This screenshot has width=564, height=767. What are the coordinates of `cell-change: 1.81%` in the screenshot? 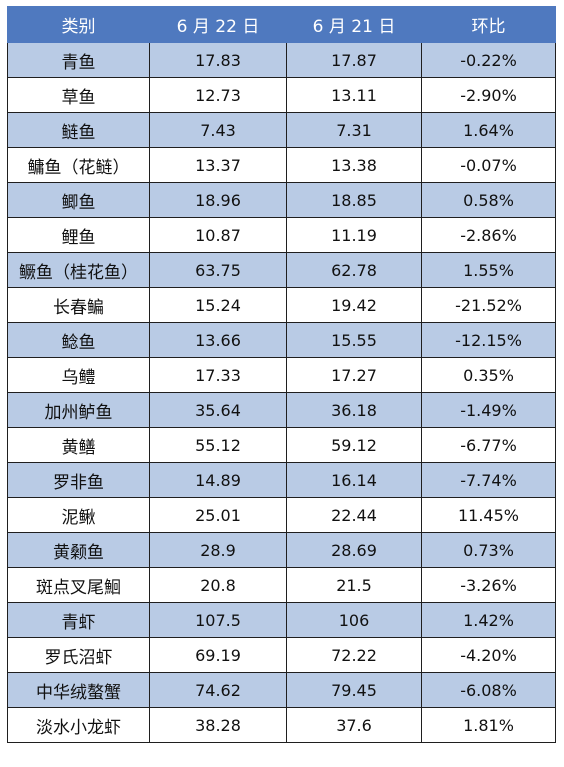 It's located at (488, 725).